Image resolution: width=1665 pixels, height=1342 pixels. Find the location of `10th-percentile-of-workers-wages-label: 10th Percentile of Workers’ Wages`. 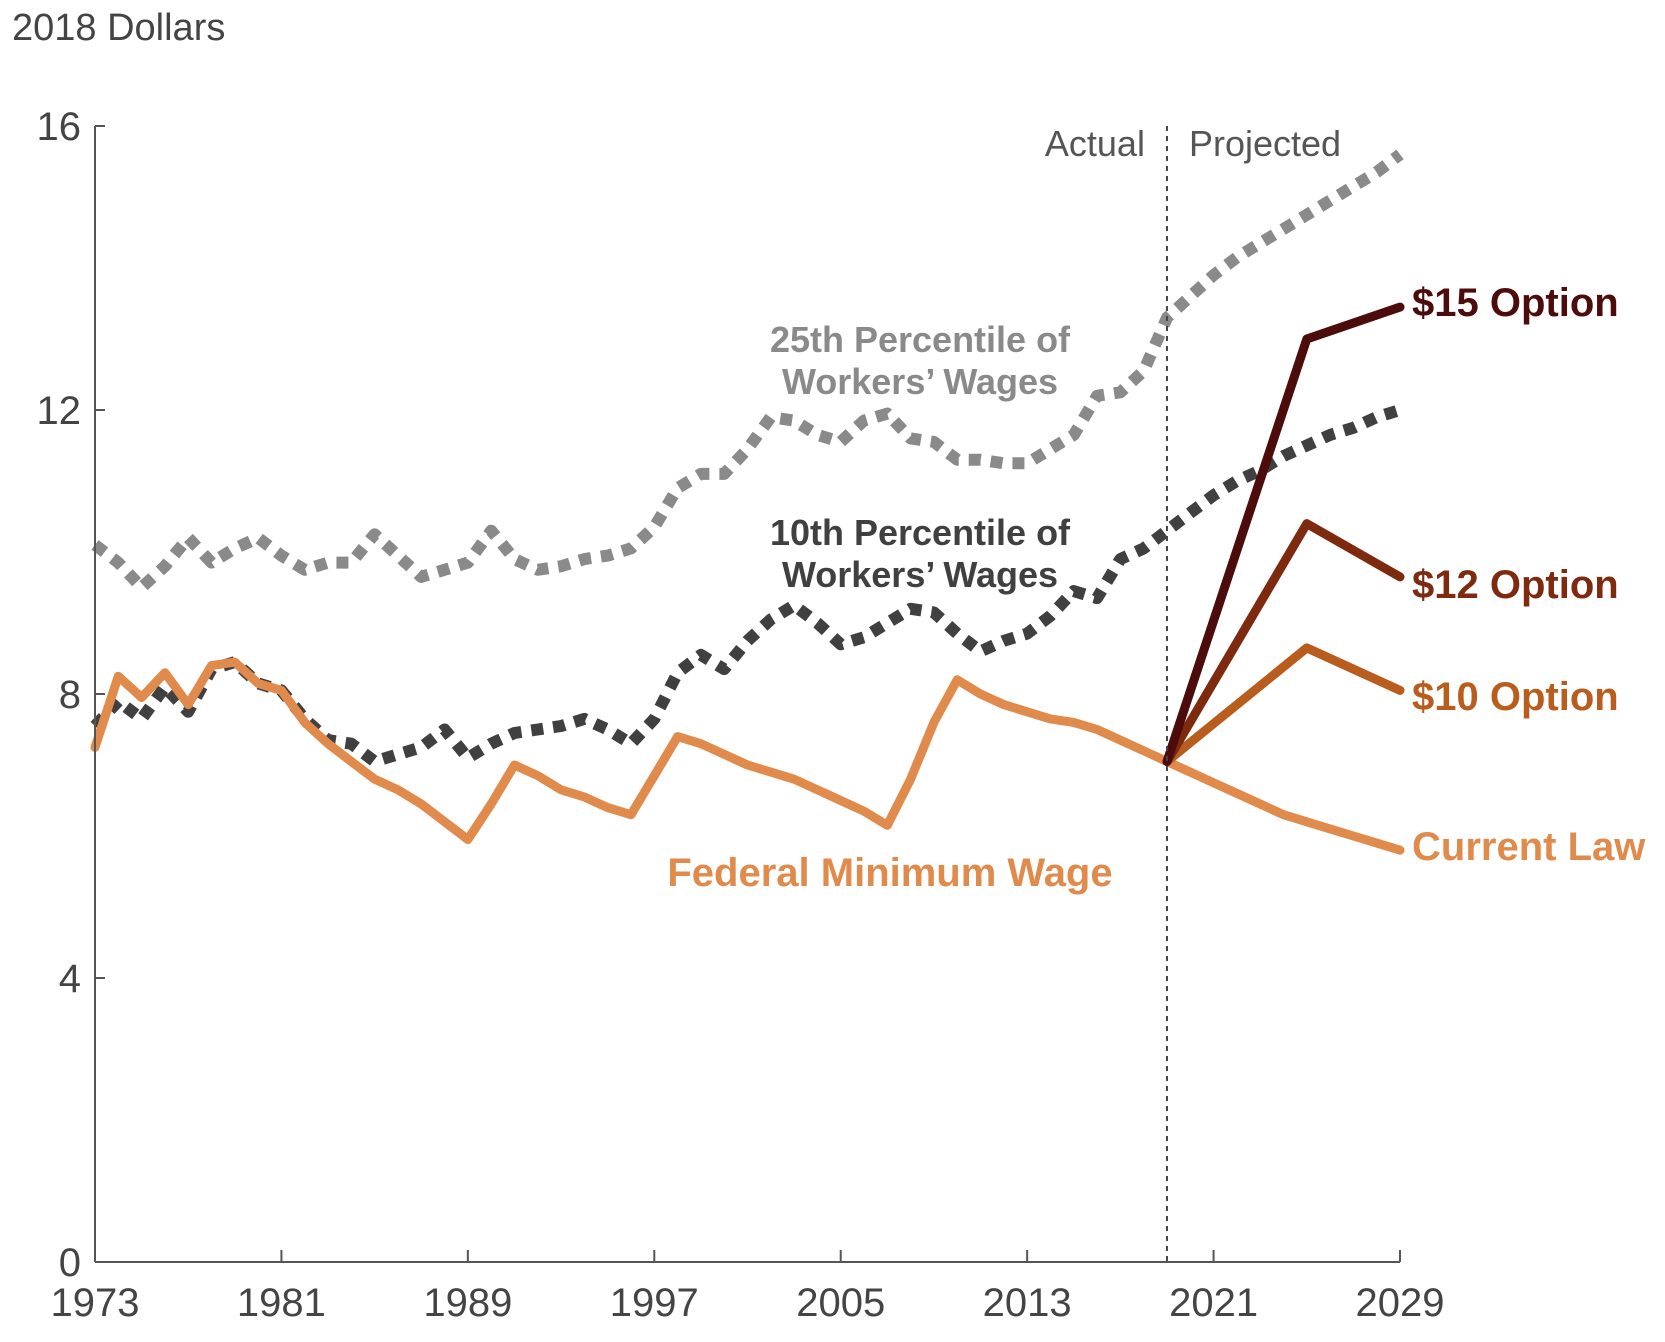

10th-percentile-of-workers-wages-label: 10th Percentile of Workers’ Wages is located at coordinates (920, 553).